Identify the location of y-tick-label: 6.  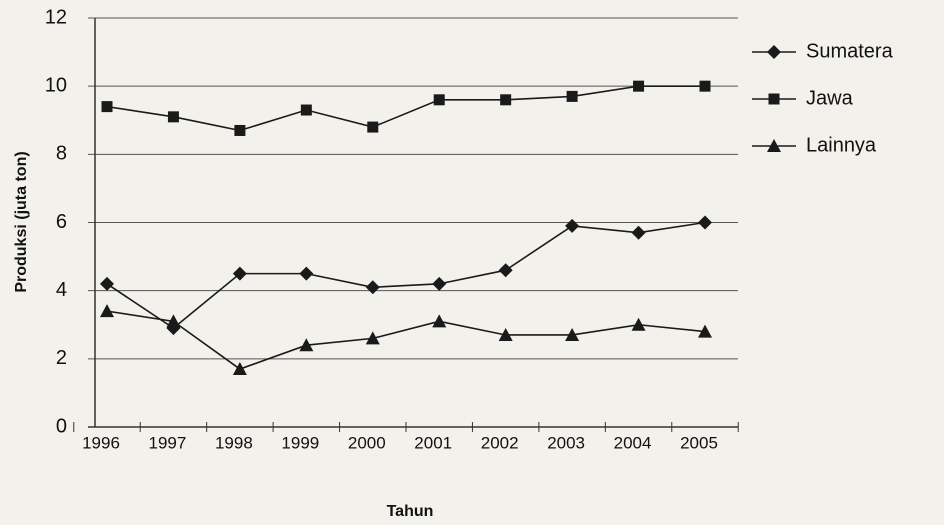
(61, 222).